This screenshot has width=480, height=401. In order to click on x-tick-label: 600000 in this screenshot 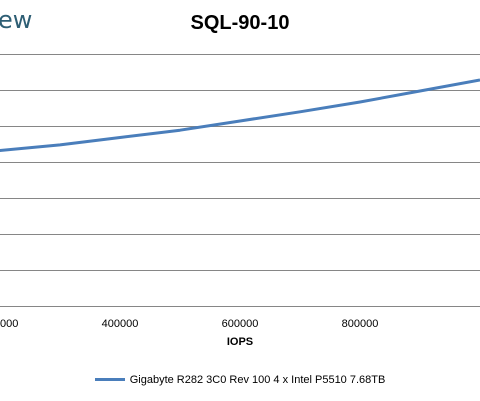, I will do `click(240, 324)`.